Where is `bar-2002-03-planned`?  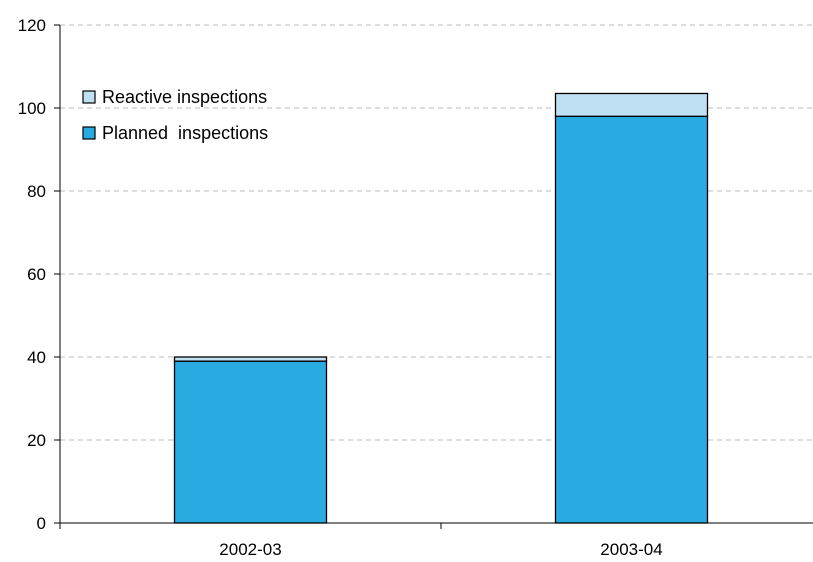
bar-2002-03-planned is located at coordinates (250, 442).